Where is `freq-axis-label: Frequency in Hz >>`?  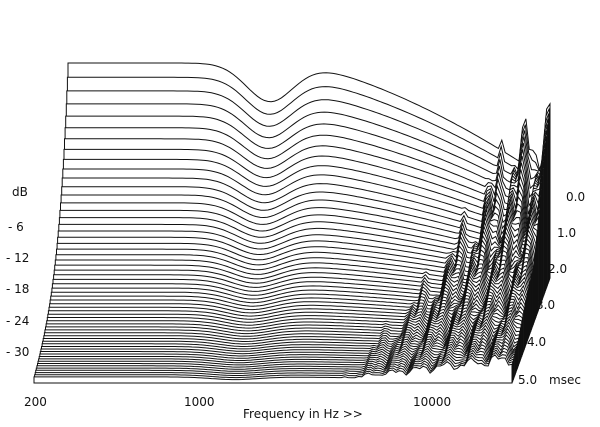
freq-axis-label: Frequency in Hz >> is located at coordinates (303, 414).